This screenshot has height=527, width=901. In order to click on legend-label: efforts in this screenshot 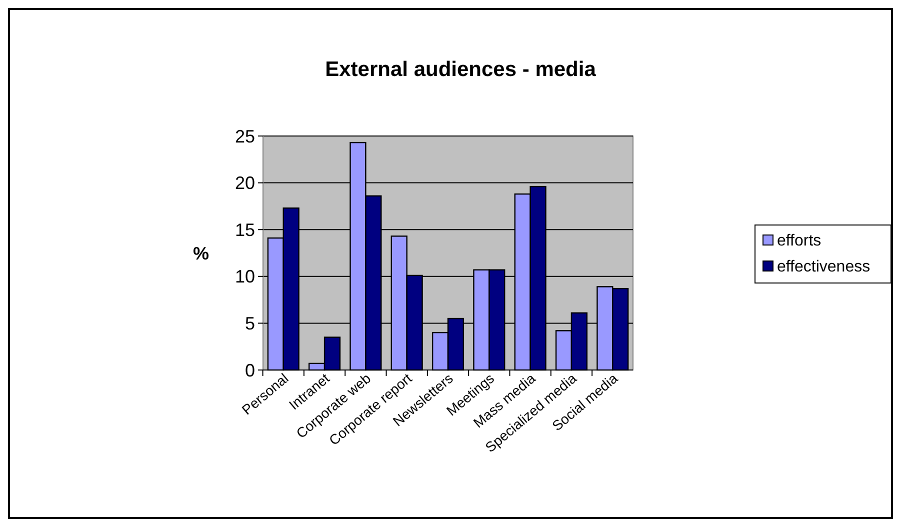, I will do `click(799, 241)`.